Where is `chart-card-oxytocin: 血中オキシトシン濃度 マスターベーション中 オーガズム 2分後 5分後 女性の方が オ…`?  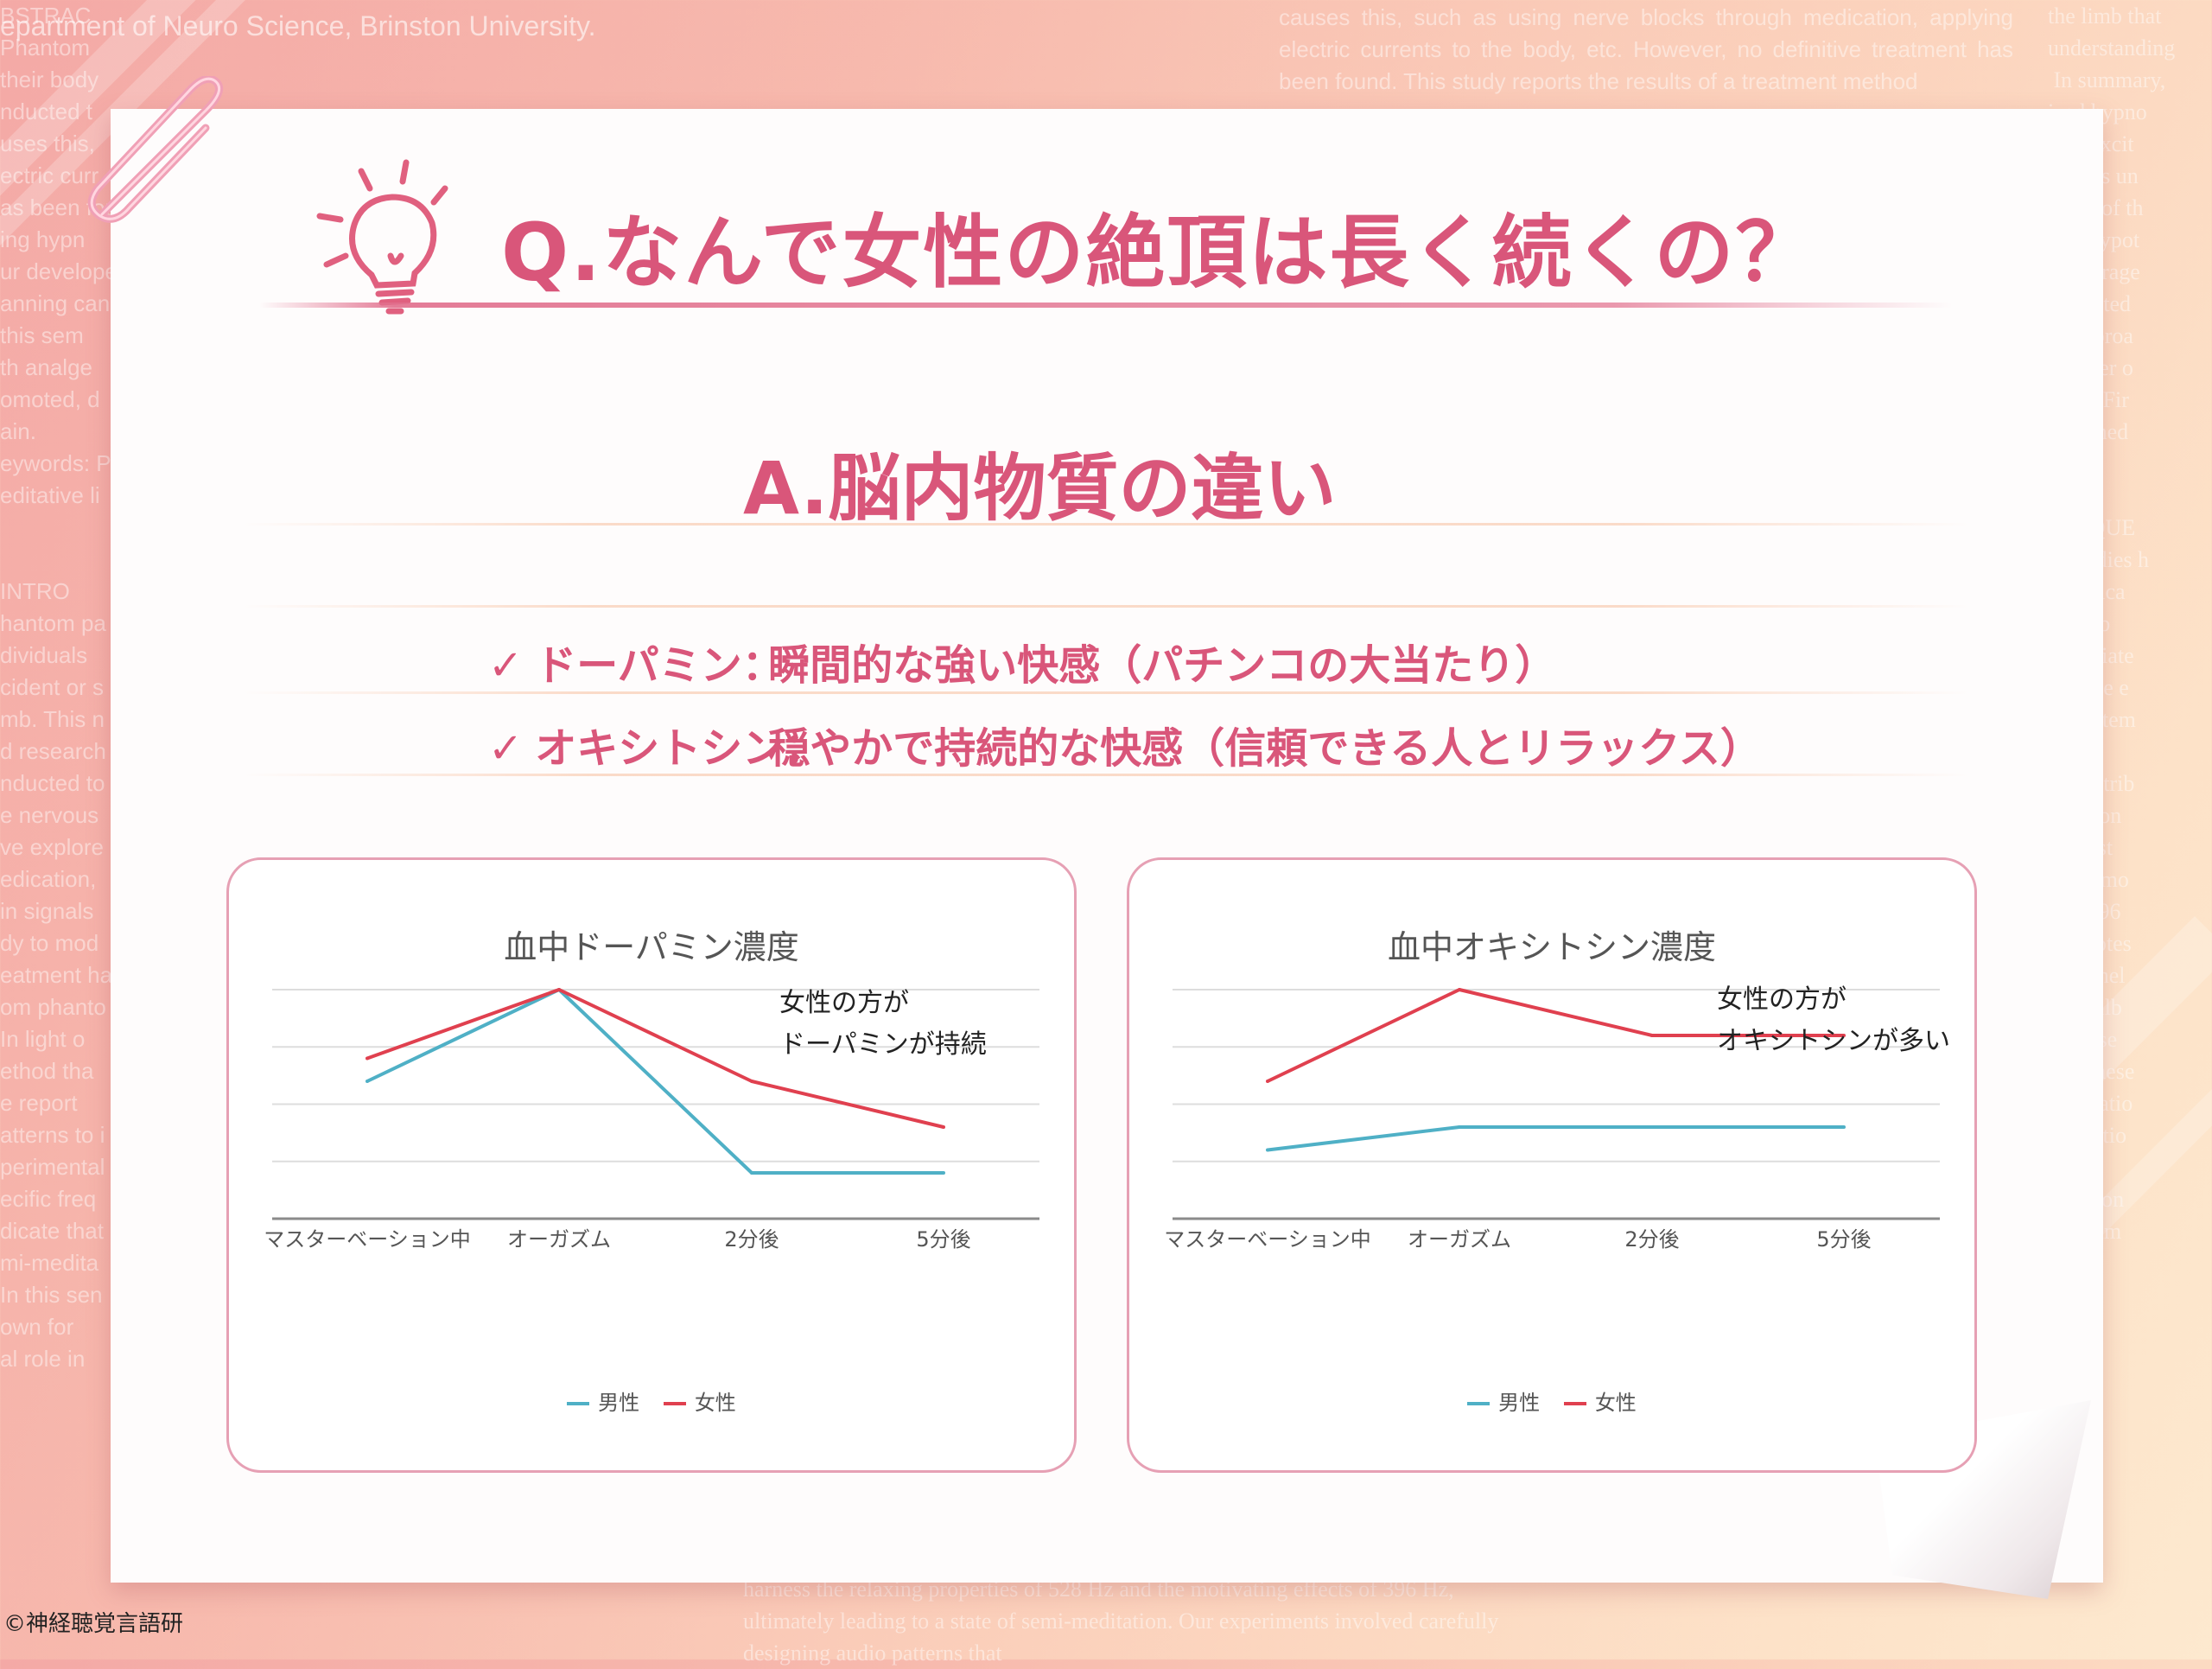 chart-card-oxytocin: 血中オキシトシン濃度 マスターベーション中 オーガズム 2分後 5分後 女性の方が オ… is located at coordinates (1552, 1165).